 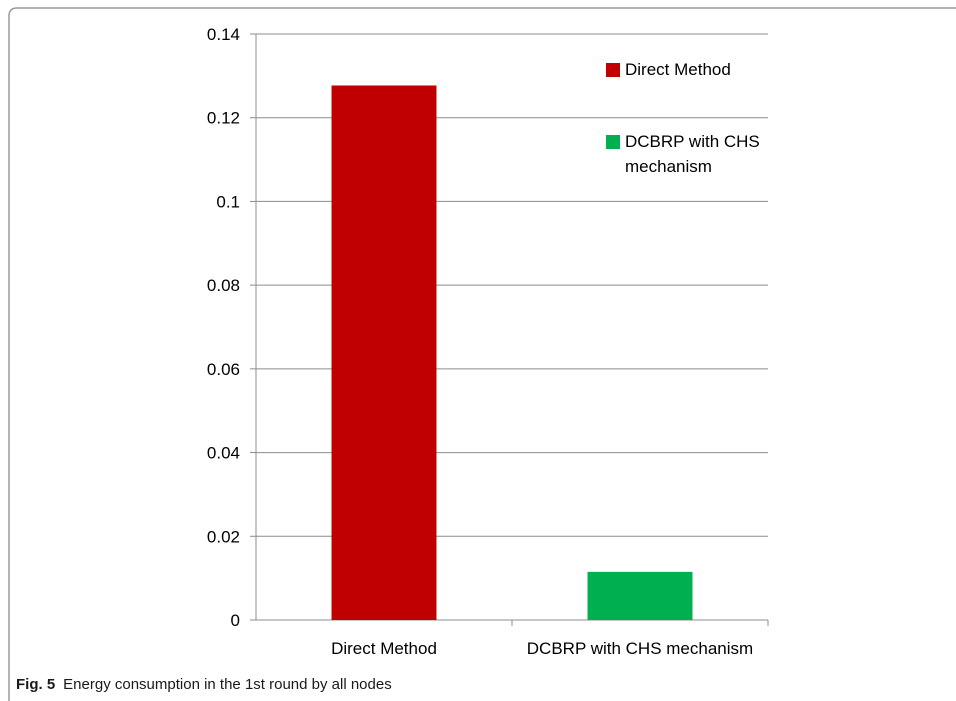 What do you see at coordinates (640, 595) in the screenshot?
I see `bar-dcbrp-chs` at bounding box center [640, 595].